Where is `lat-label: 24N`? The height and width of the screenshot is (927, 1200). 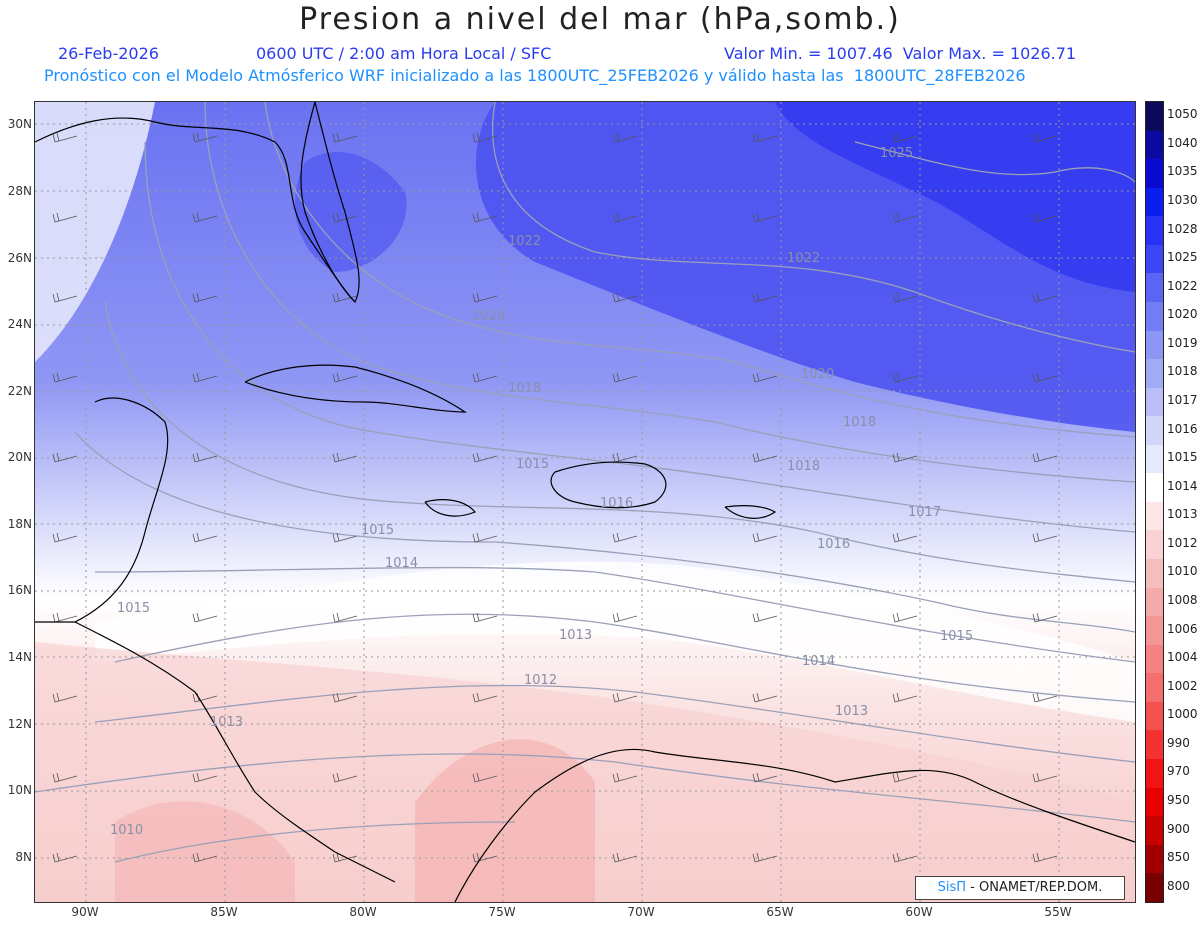 lat-label: 24N is located at coordinates (19, 324).